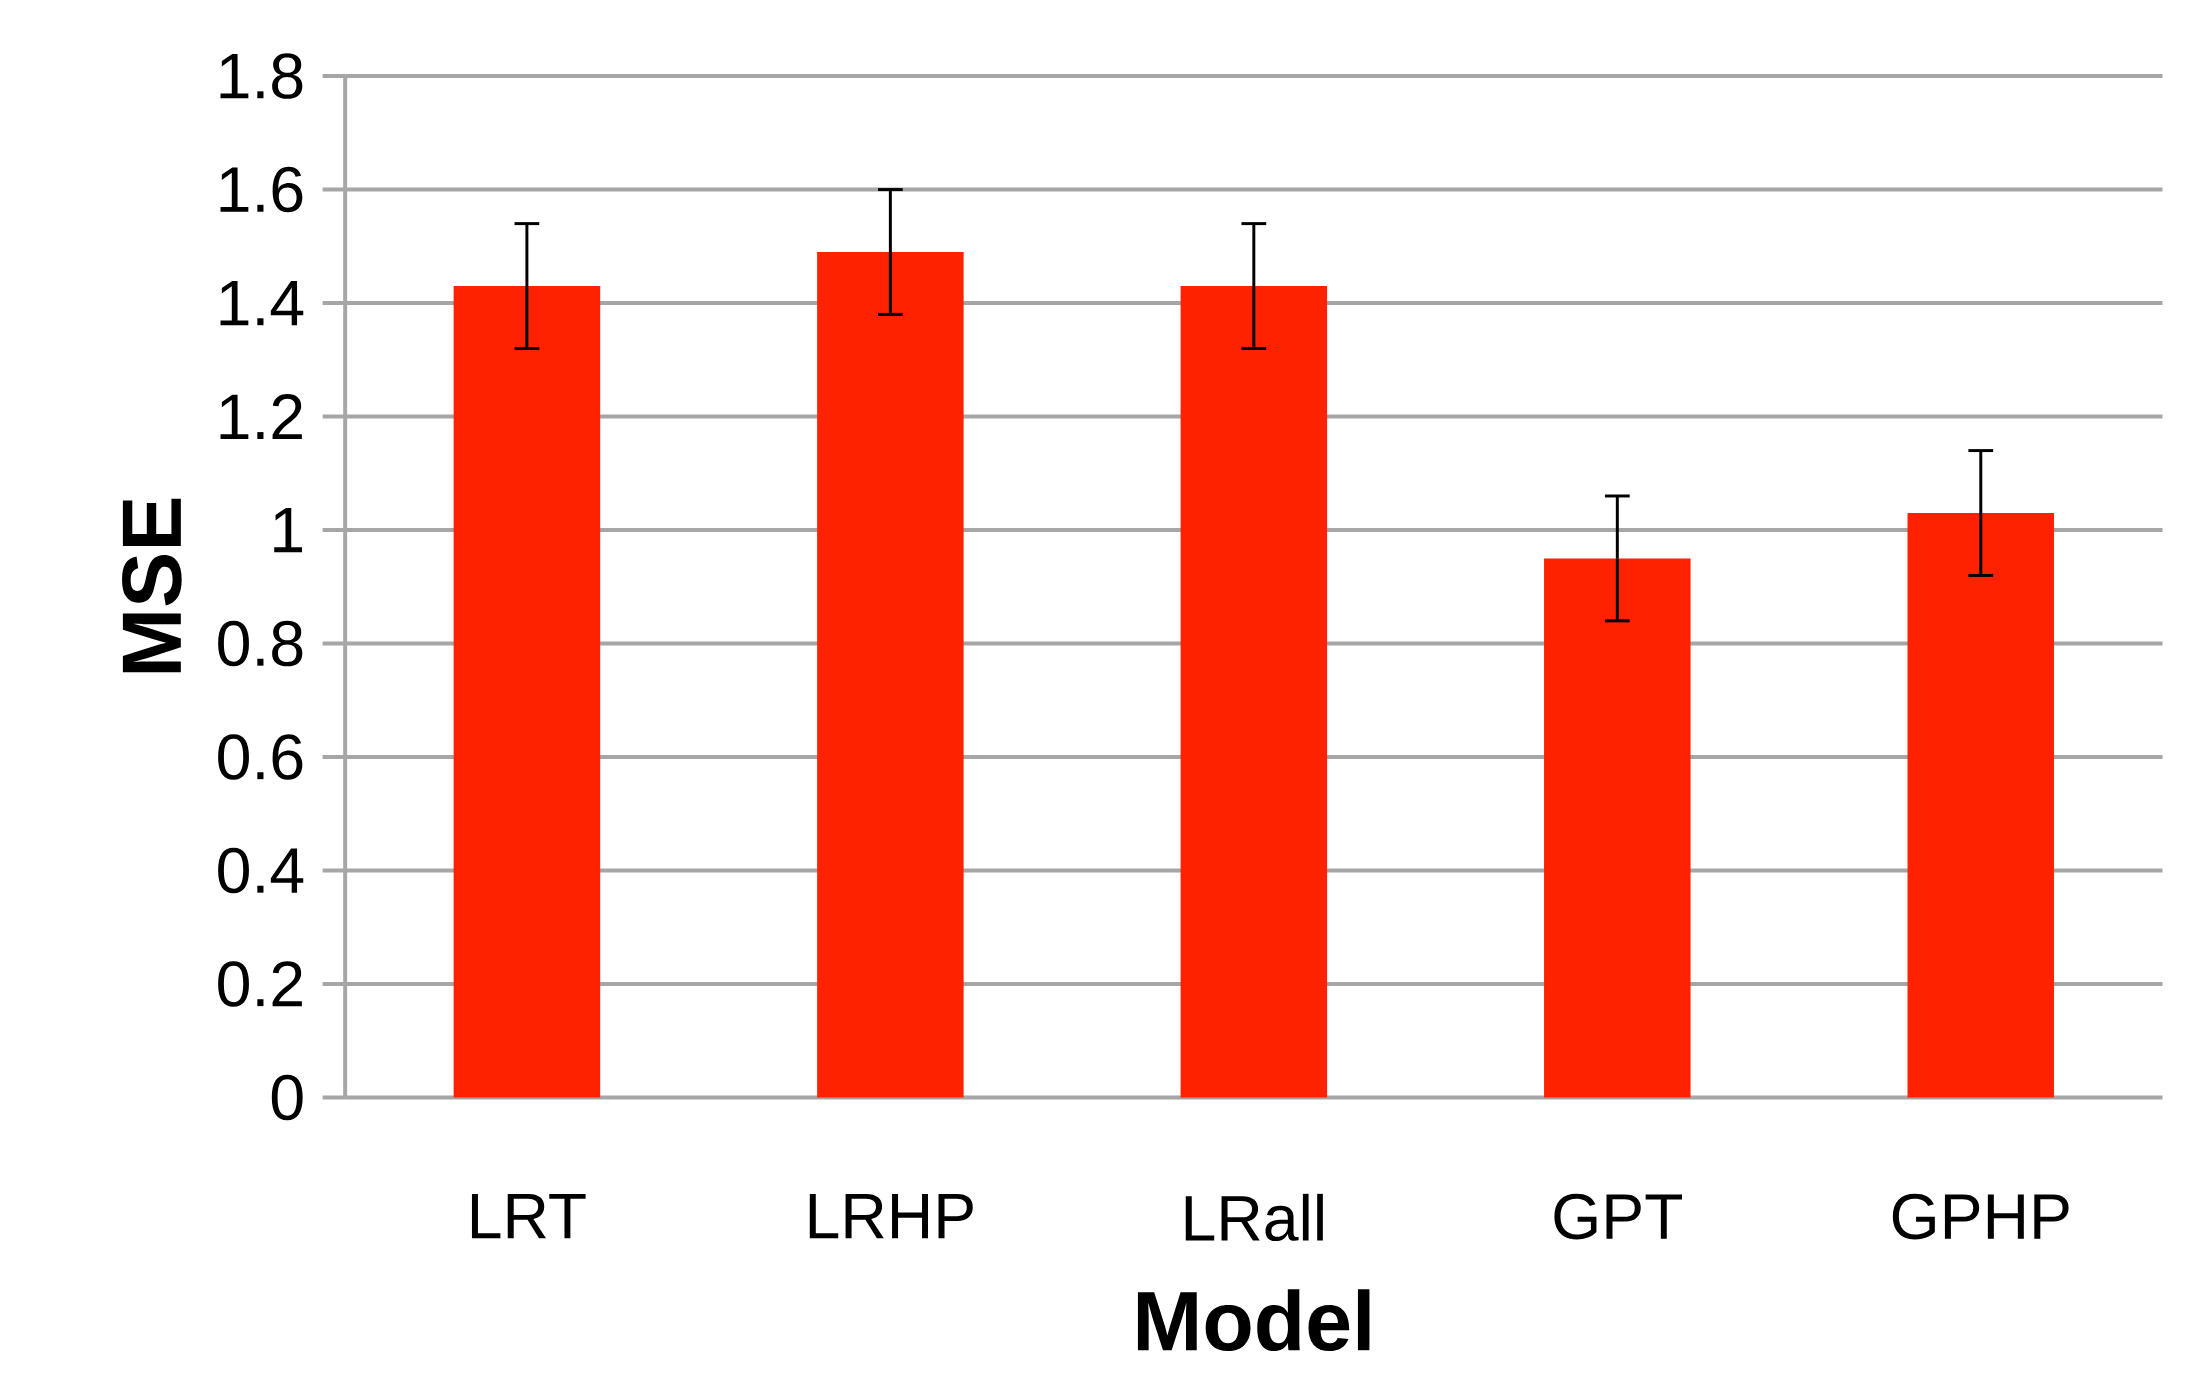 This screenshot has height=1374, width=2209. Describe the element at coordinates (288, 530) in the screenshot. I see `y-tick-label: 1` at that location.